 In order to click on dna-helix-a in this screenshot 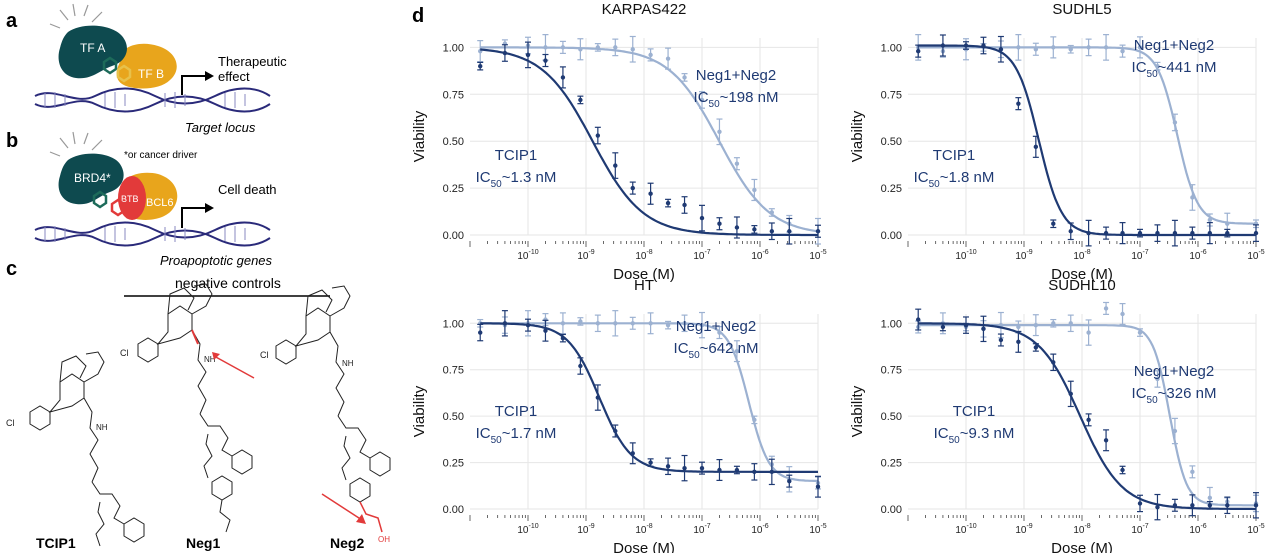, I will do `click(152, 100)`.